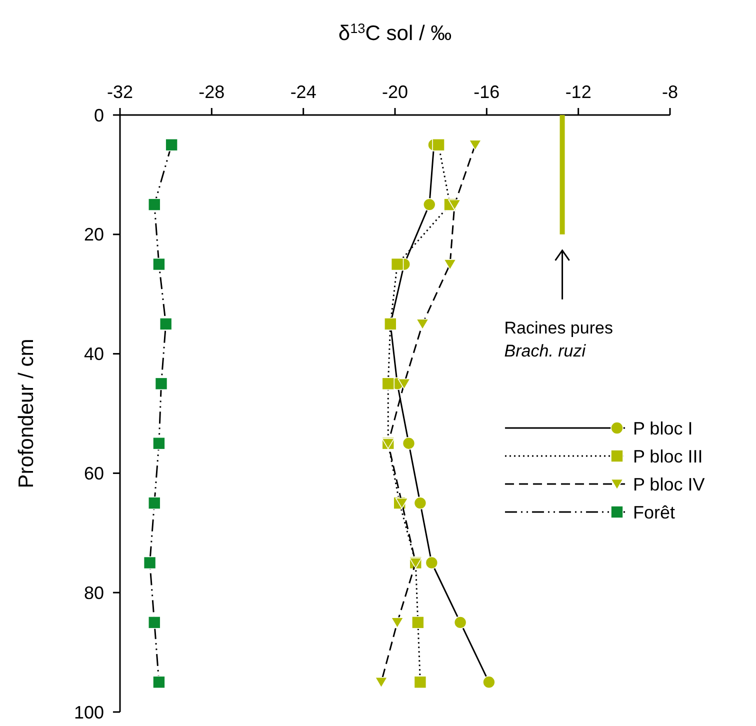 This screenshot has width=756, height=726. I want to click on x-tick-label: -20, so click(395, 92).